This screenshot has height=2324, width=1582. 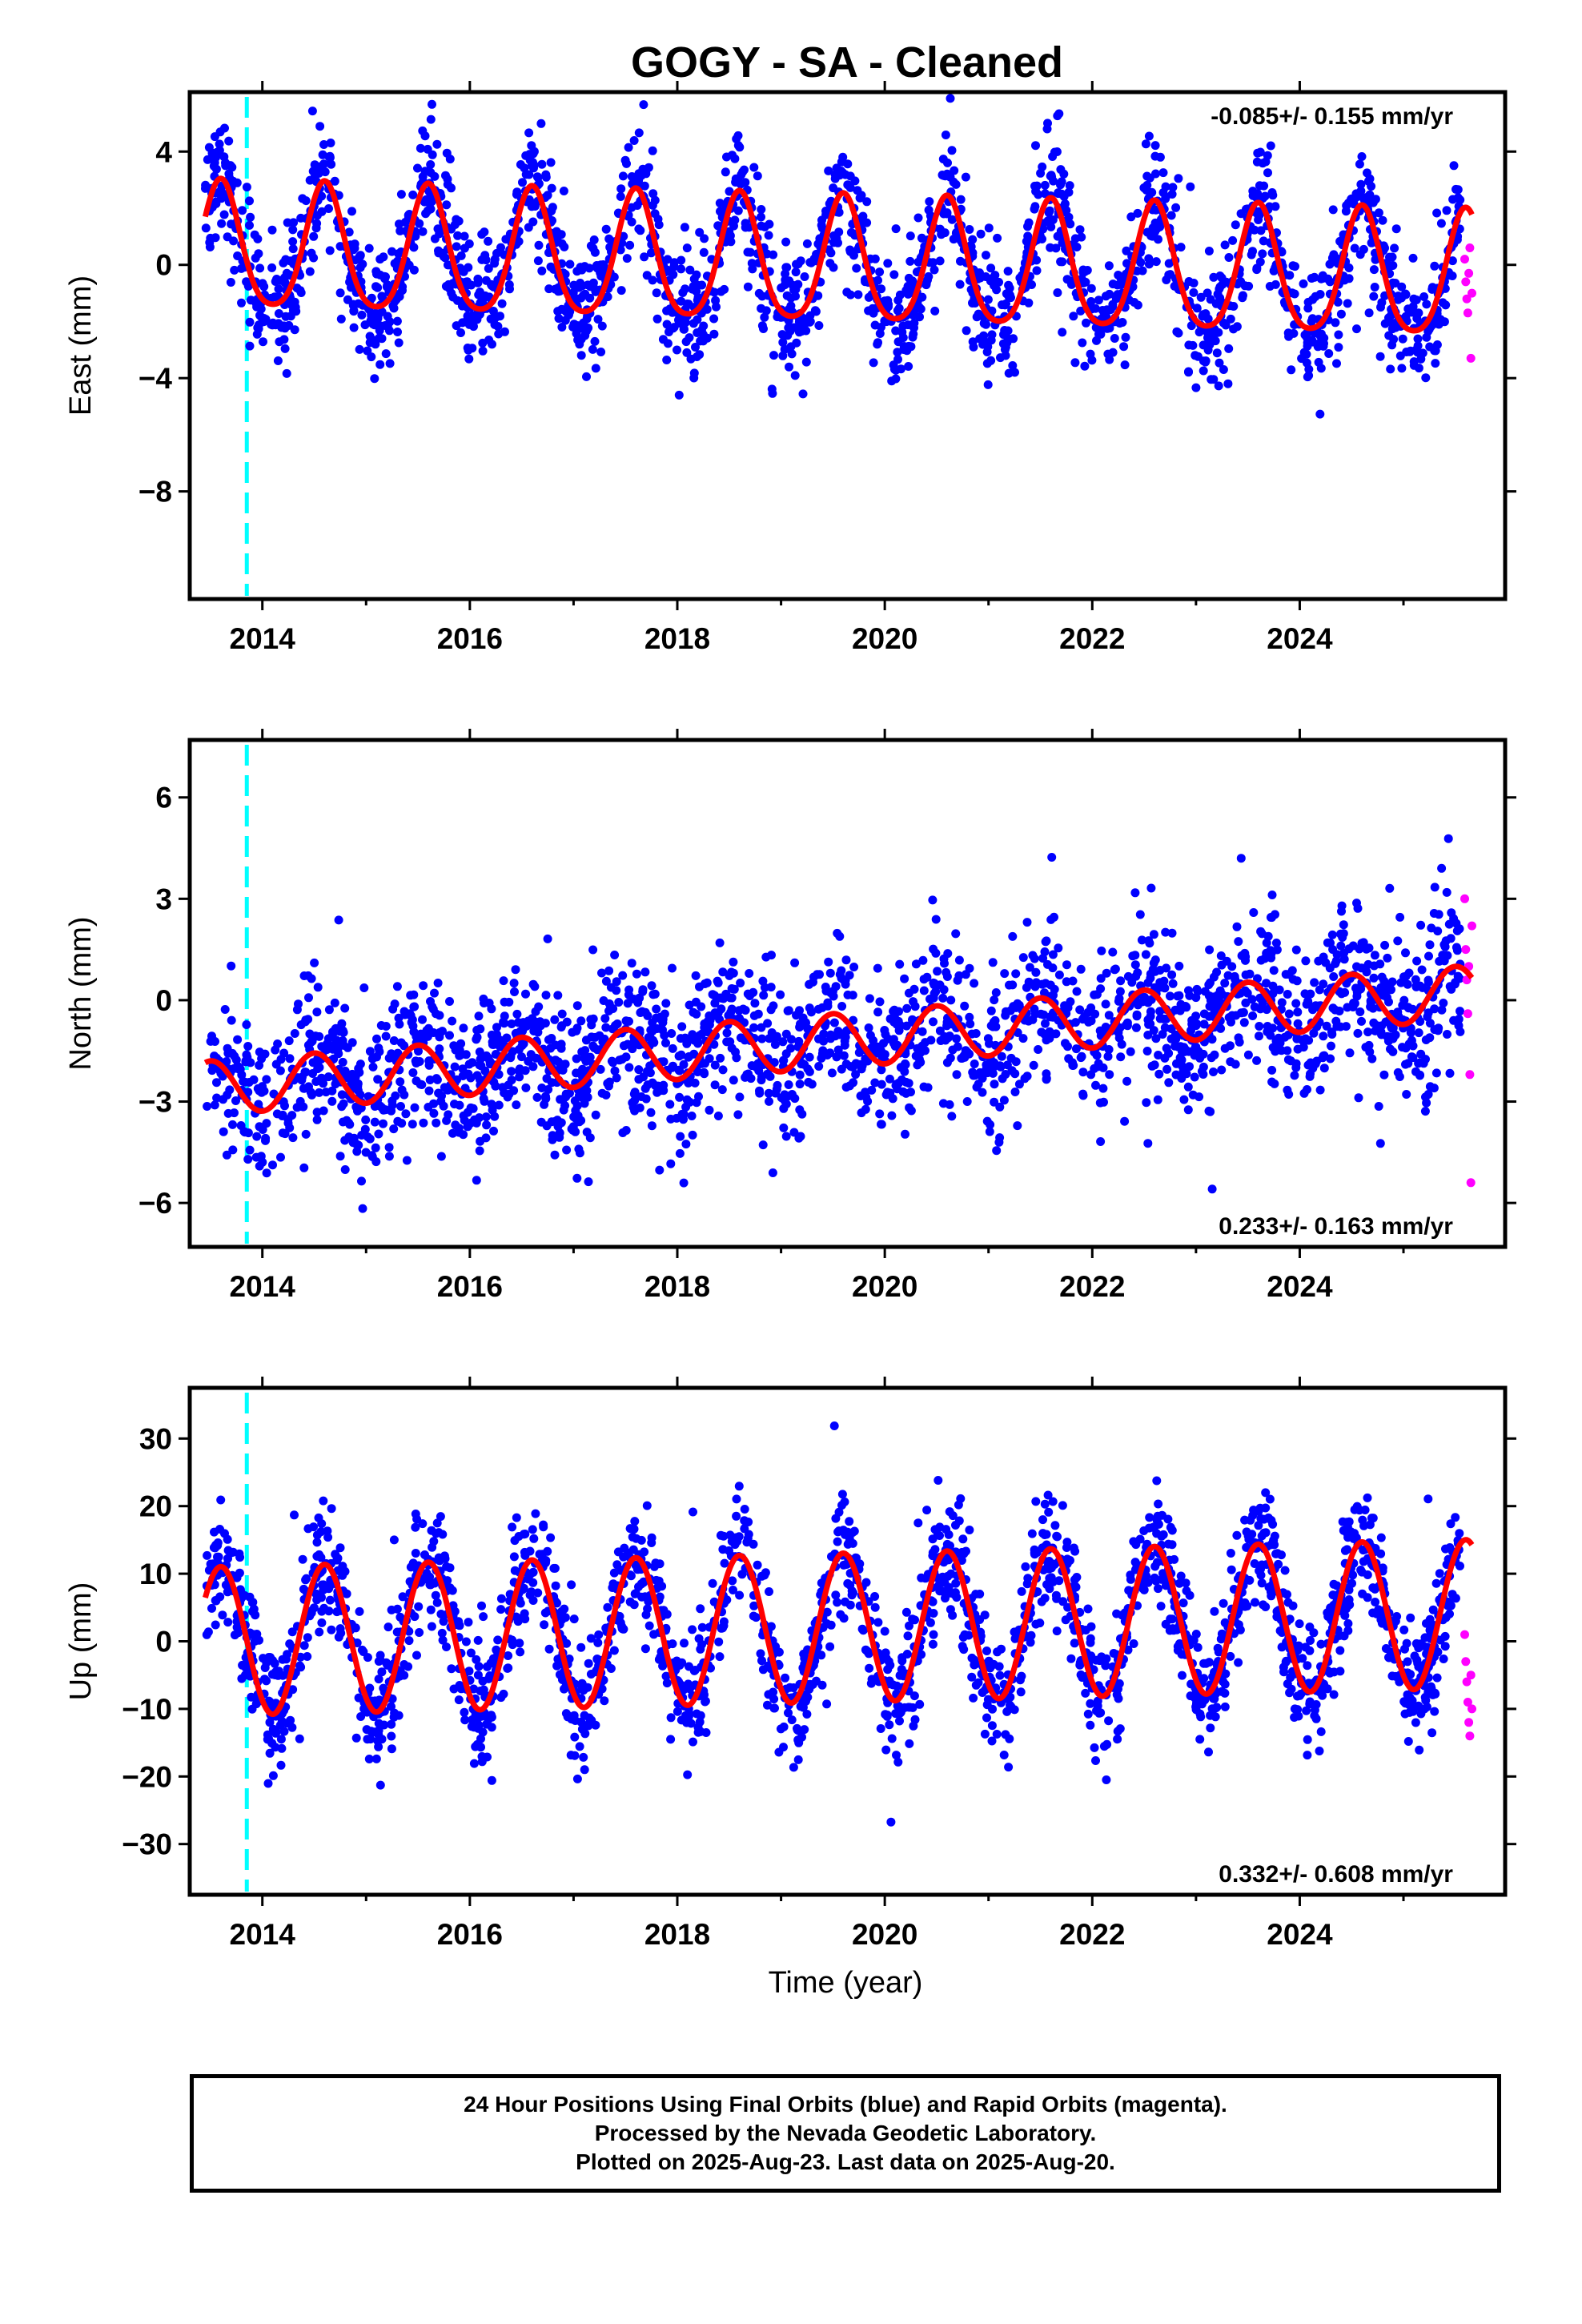 I want to click on x-tick-label: 2018, so click(x=677, y=638).